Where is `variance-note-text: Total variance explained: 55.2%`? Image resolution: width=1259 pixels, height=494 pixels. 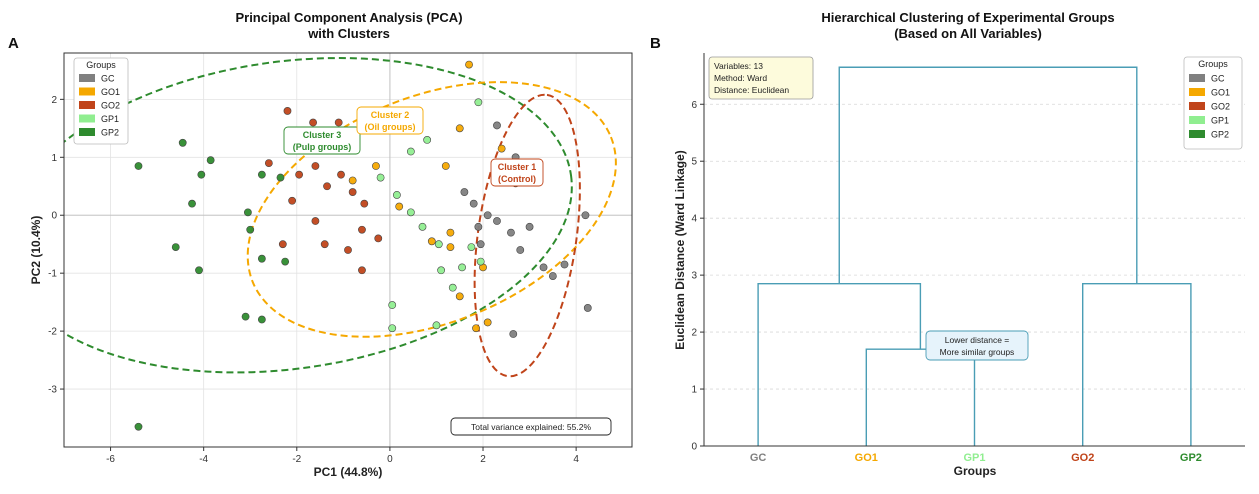 variance-note-text: Total variance explained: 55.2% is located at coordinates (531, 427).